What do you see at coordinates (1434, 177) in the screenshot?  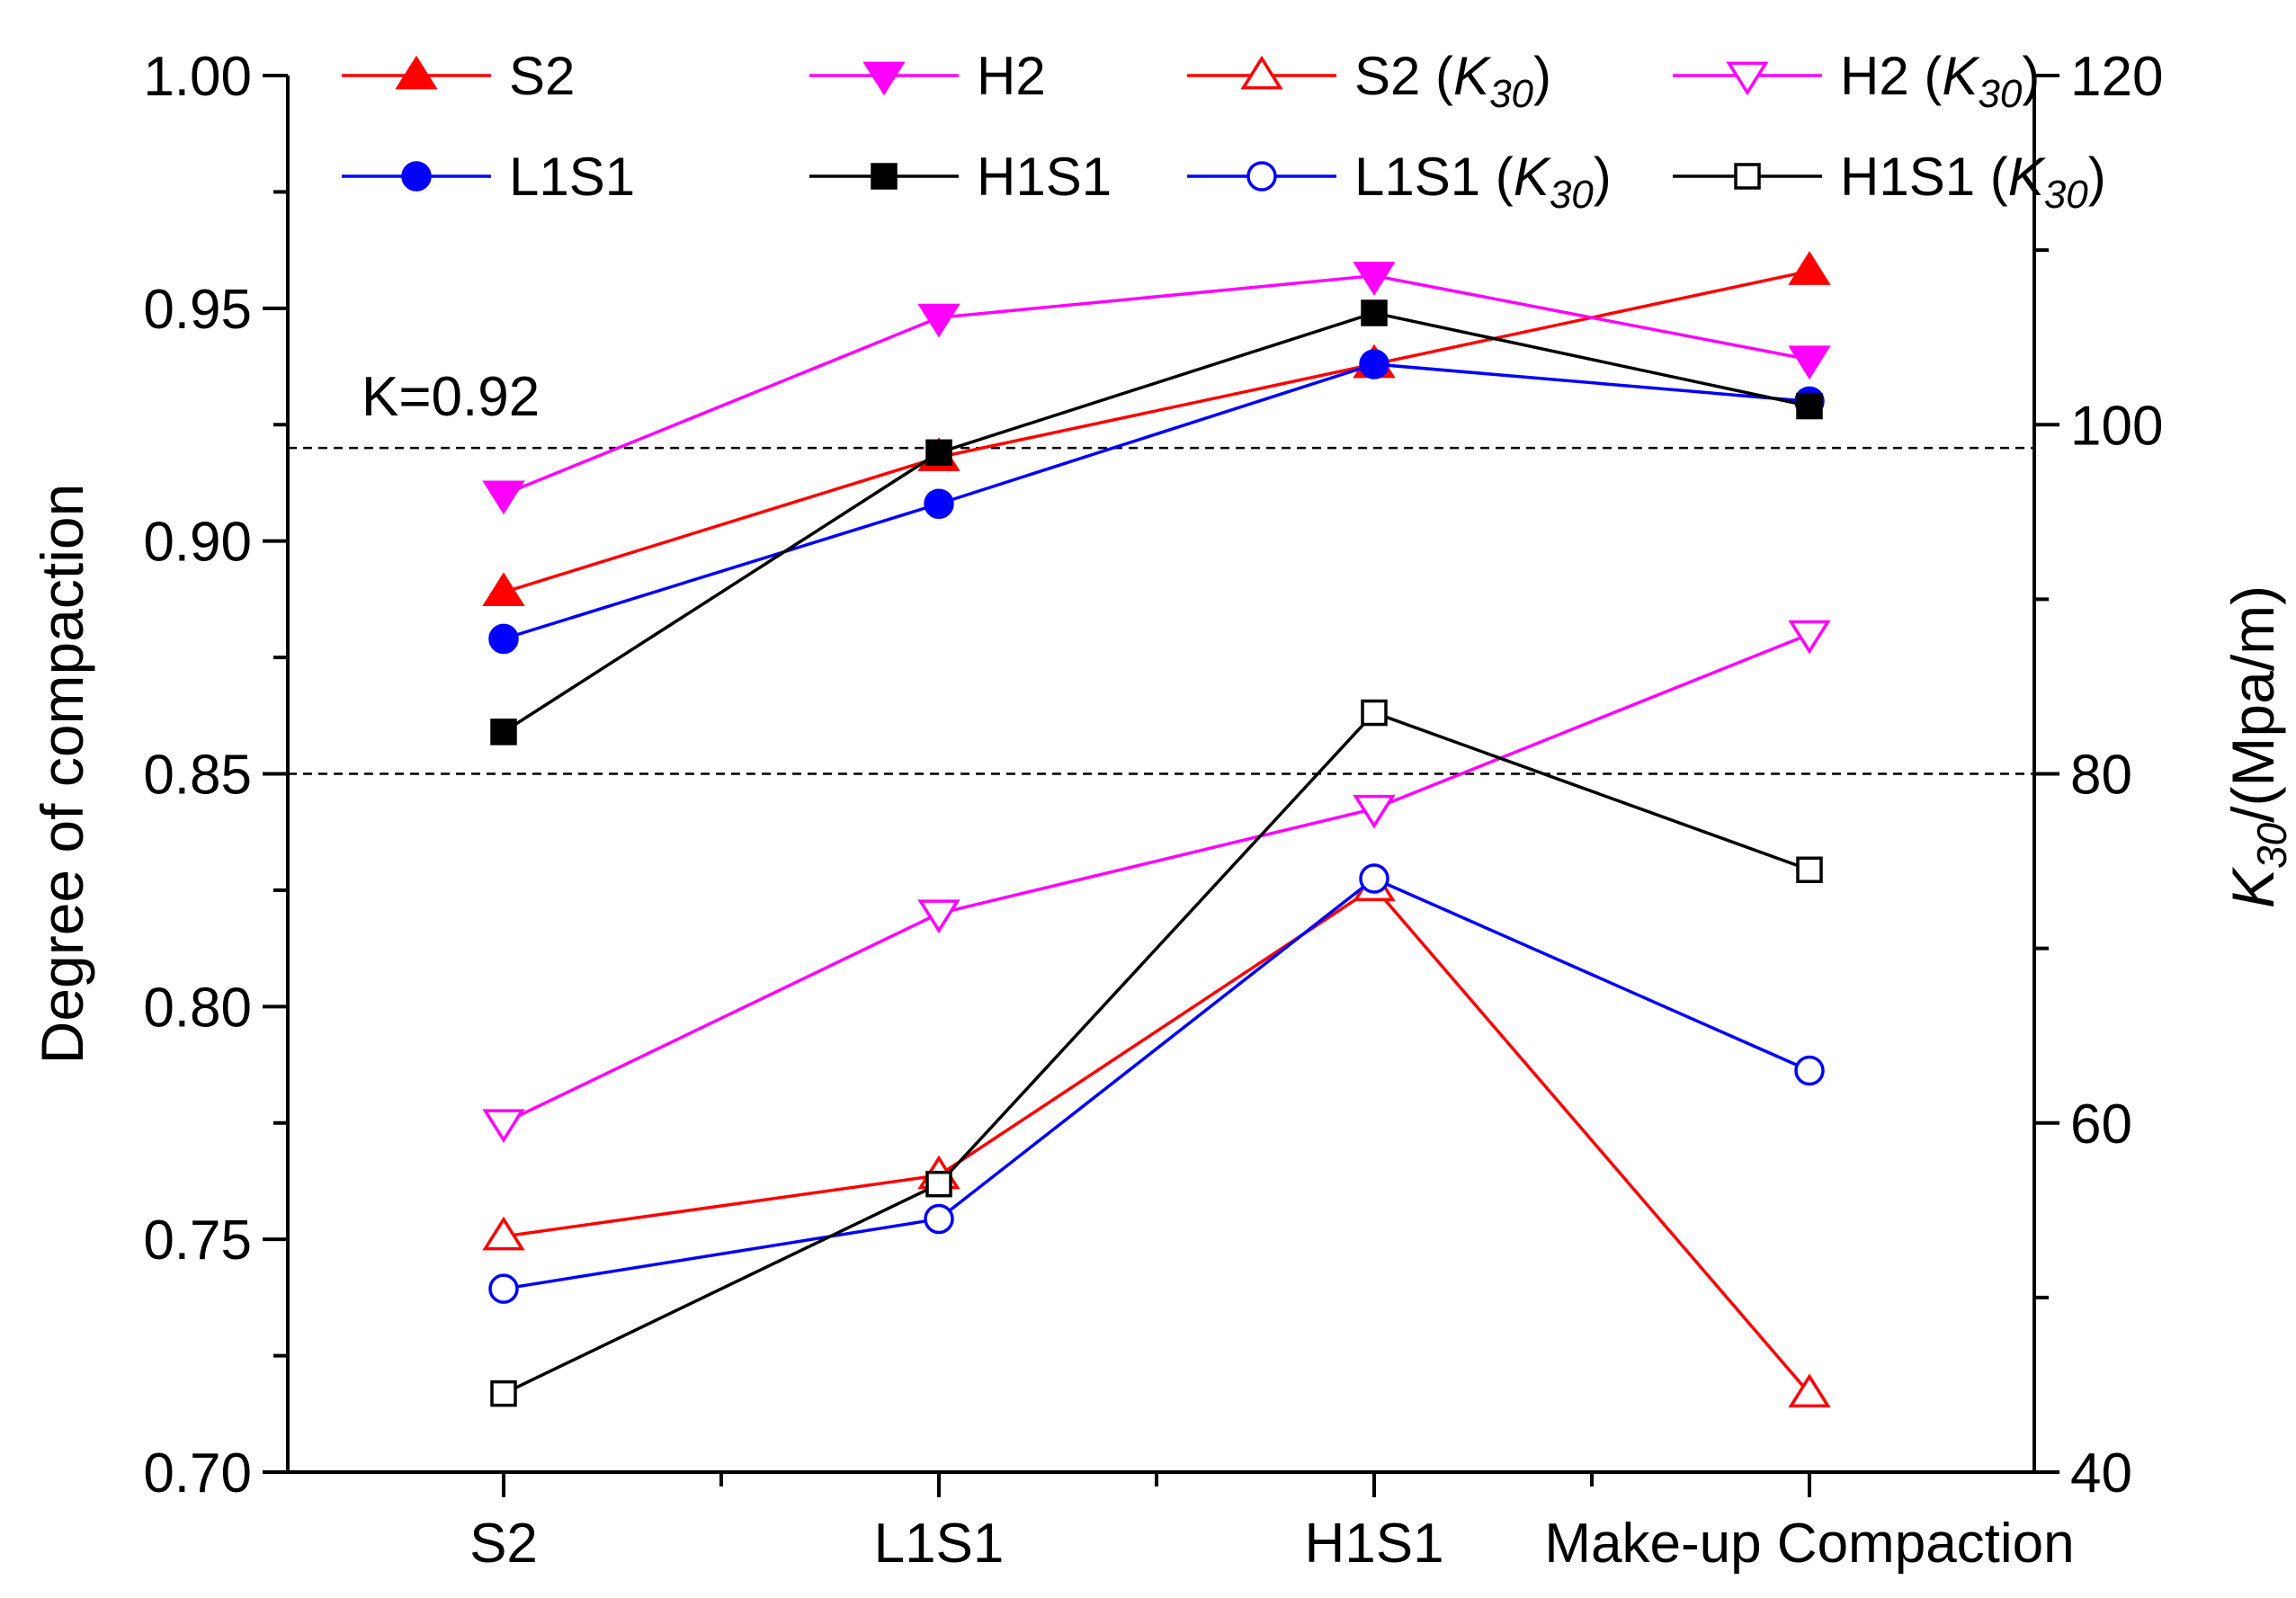 I see `legend-label-main: L1S1 (` at bounding box center [1434, 177].